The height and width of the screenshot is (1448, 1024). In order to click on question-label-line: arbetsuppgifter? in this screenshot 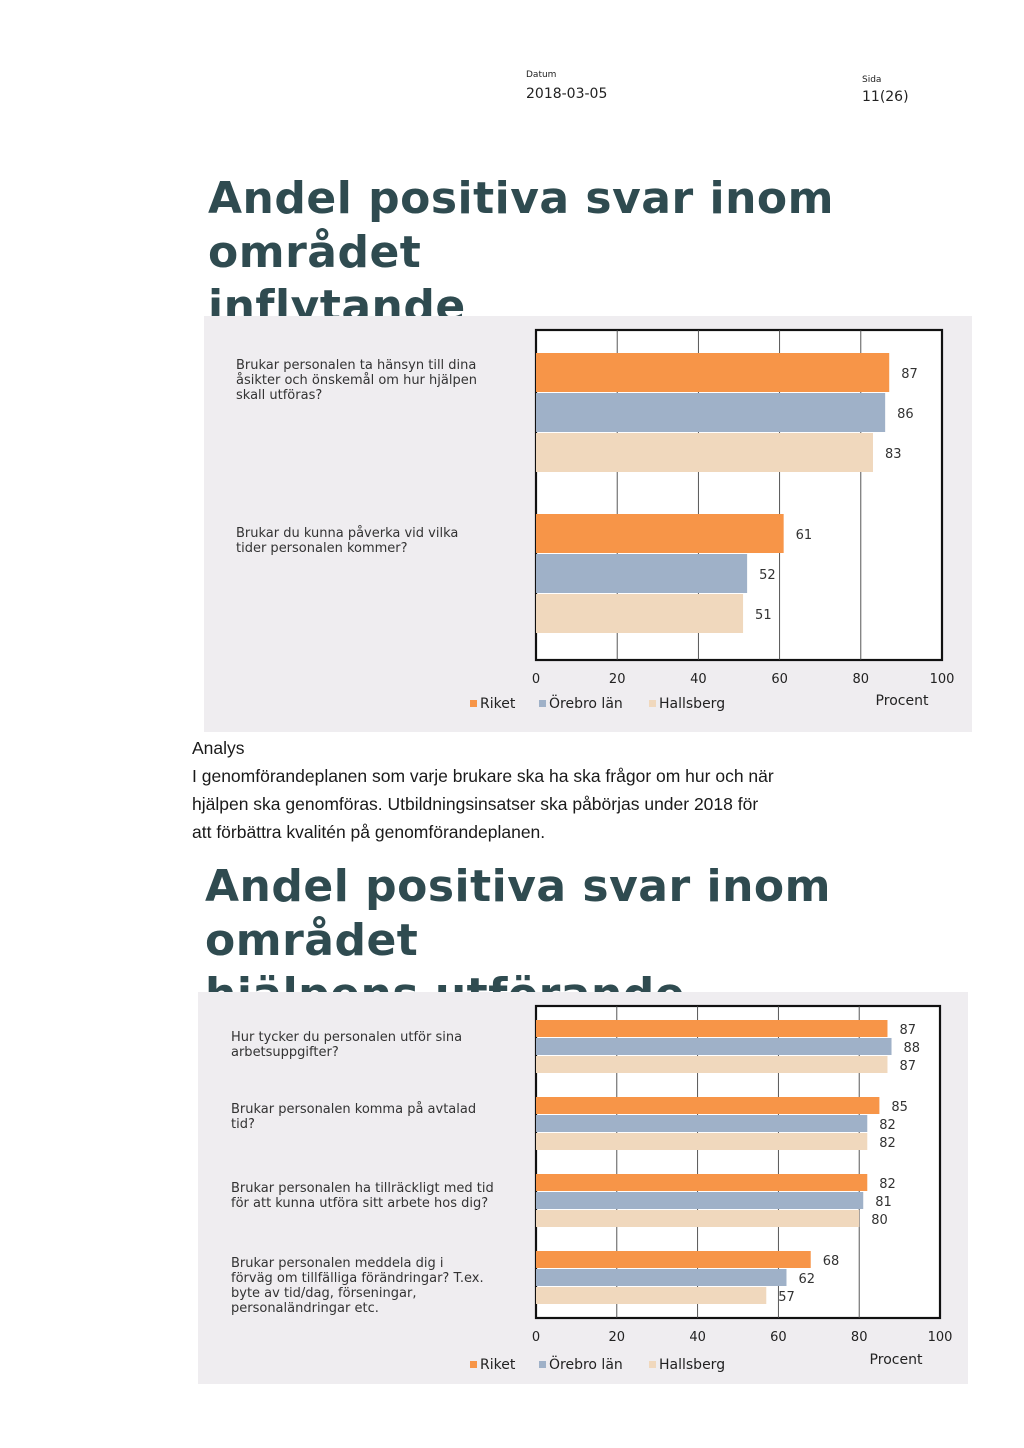, I will do `click(285, 1052)`.